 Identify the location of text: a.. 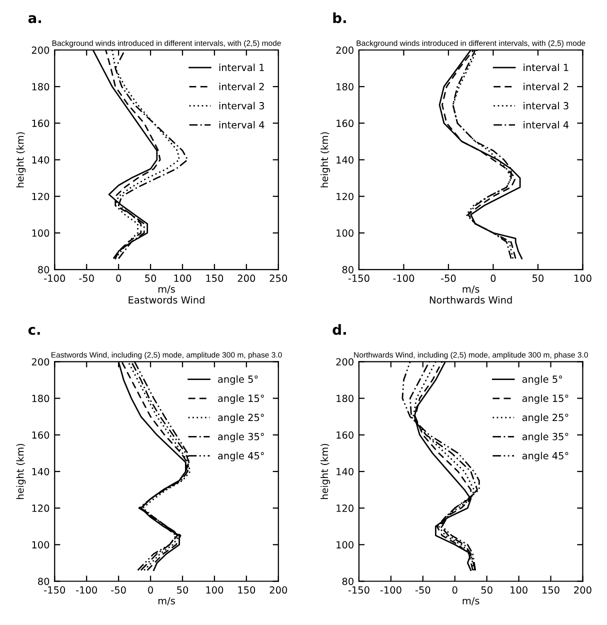
(35, 19).